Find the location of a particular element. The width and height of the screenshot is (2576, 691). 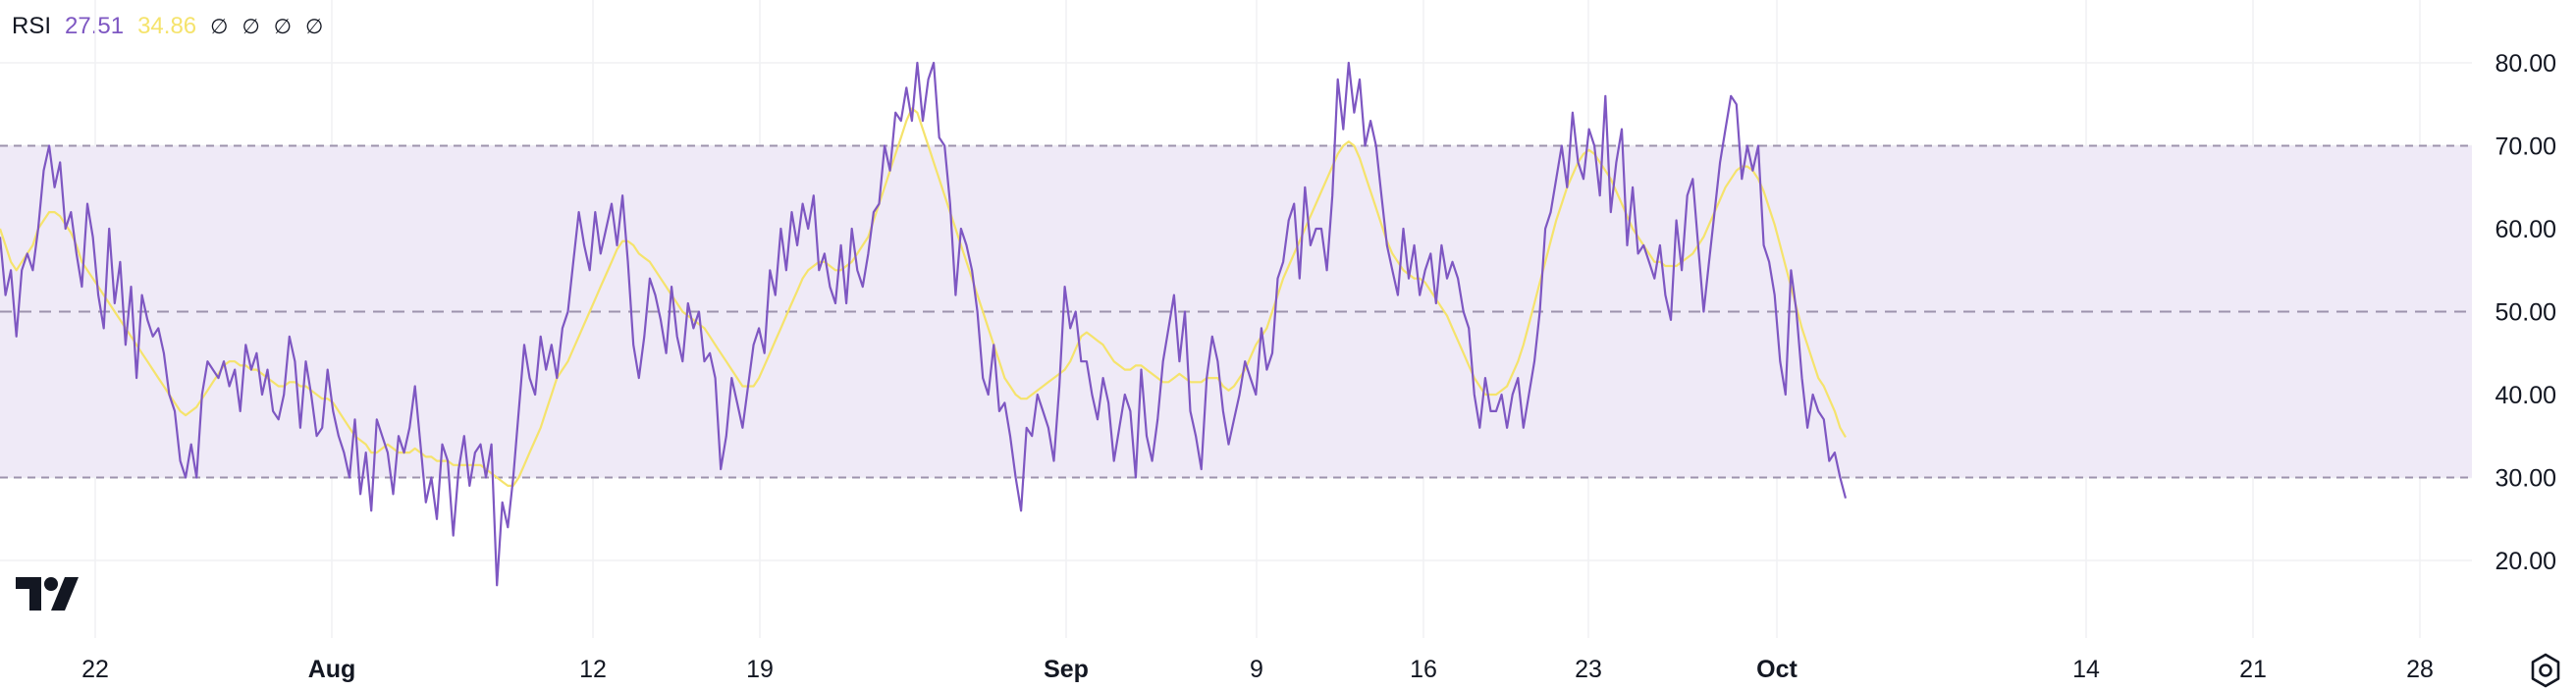

rsi-ma-value: 34.86 is located at coordinates (167, 26).